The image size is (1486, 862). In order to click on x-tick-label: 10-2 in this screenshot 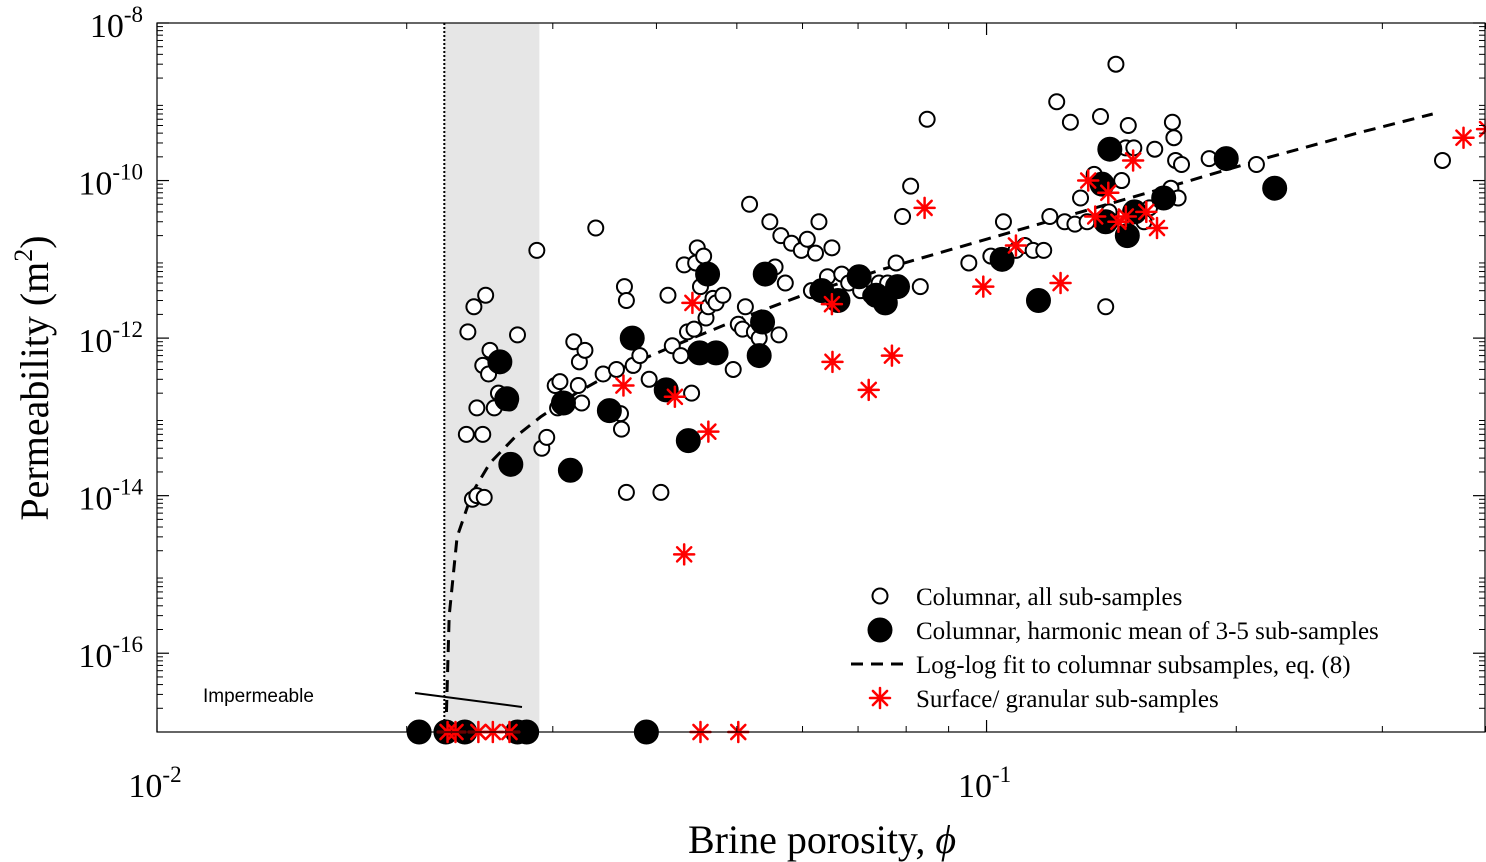, I will do `click(154, 783)`.